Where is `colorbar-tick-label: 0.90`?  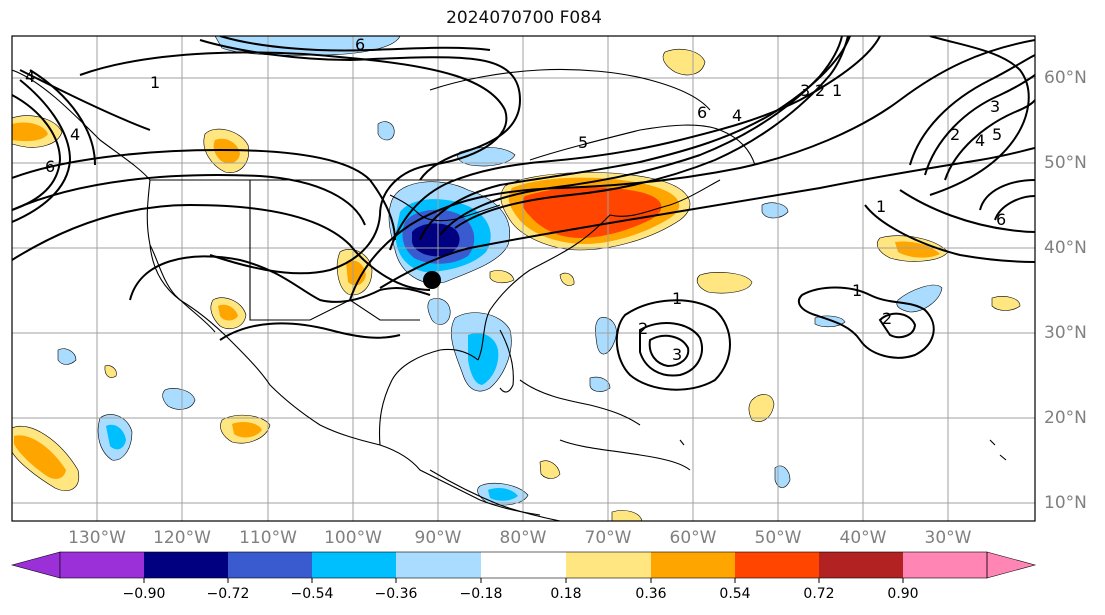 colorbar-tick-label: 0.90 is located at coordinates (903, 594).